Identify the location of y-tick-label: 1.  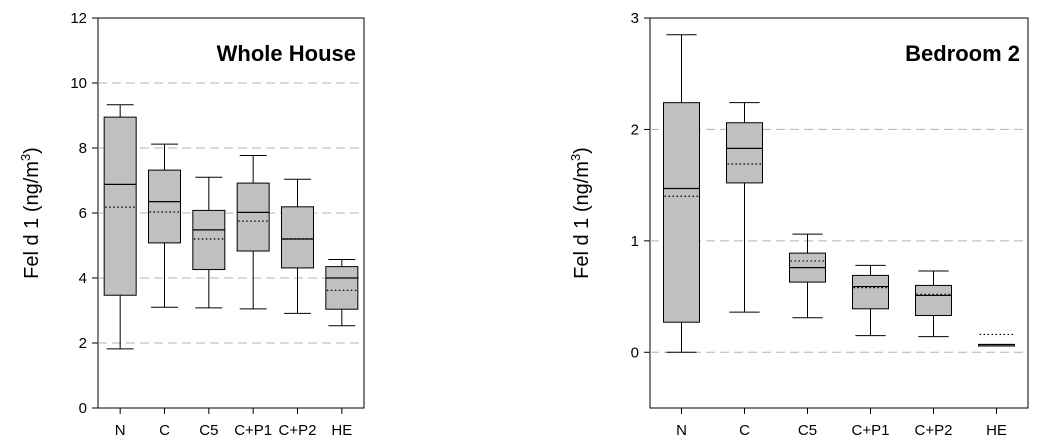
(635, 241).